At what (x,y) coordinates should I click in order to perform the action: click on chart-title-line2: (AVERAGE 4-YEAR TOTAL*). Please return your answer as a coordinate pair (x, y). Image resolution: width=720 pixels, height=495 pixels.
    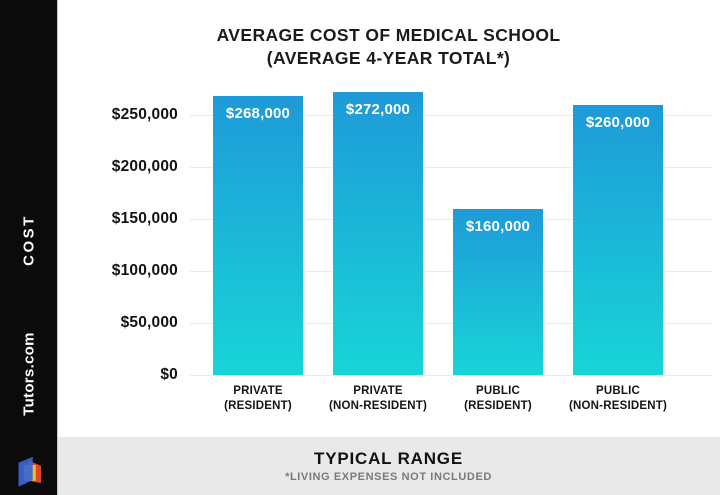
    Looking at the image, I should click on (388, 58).